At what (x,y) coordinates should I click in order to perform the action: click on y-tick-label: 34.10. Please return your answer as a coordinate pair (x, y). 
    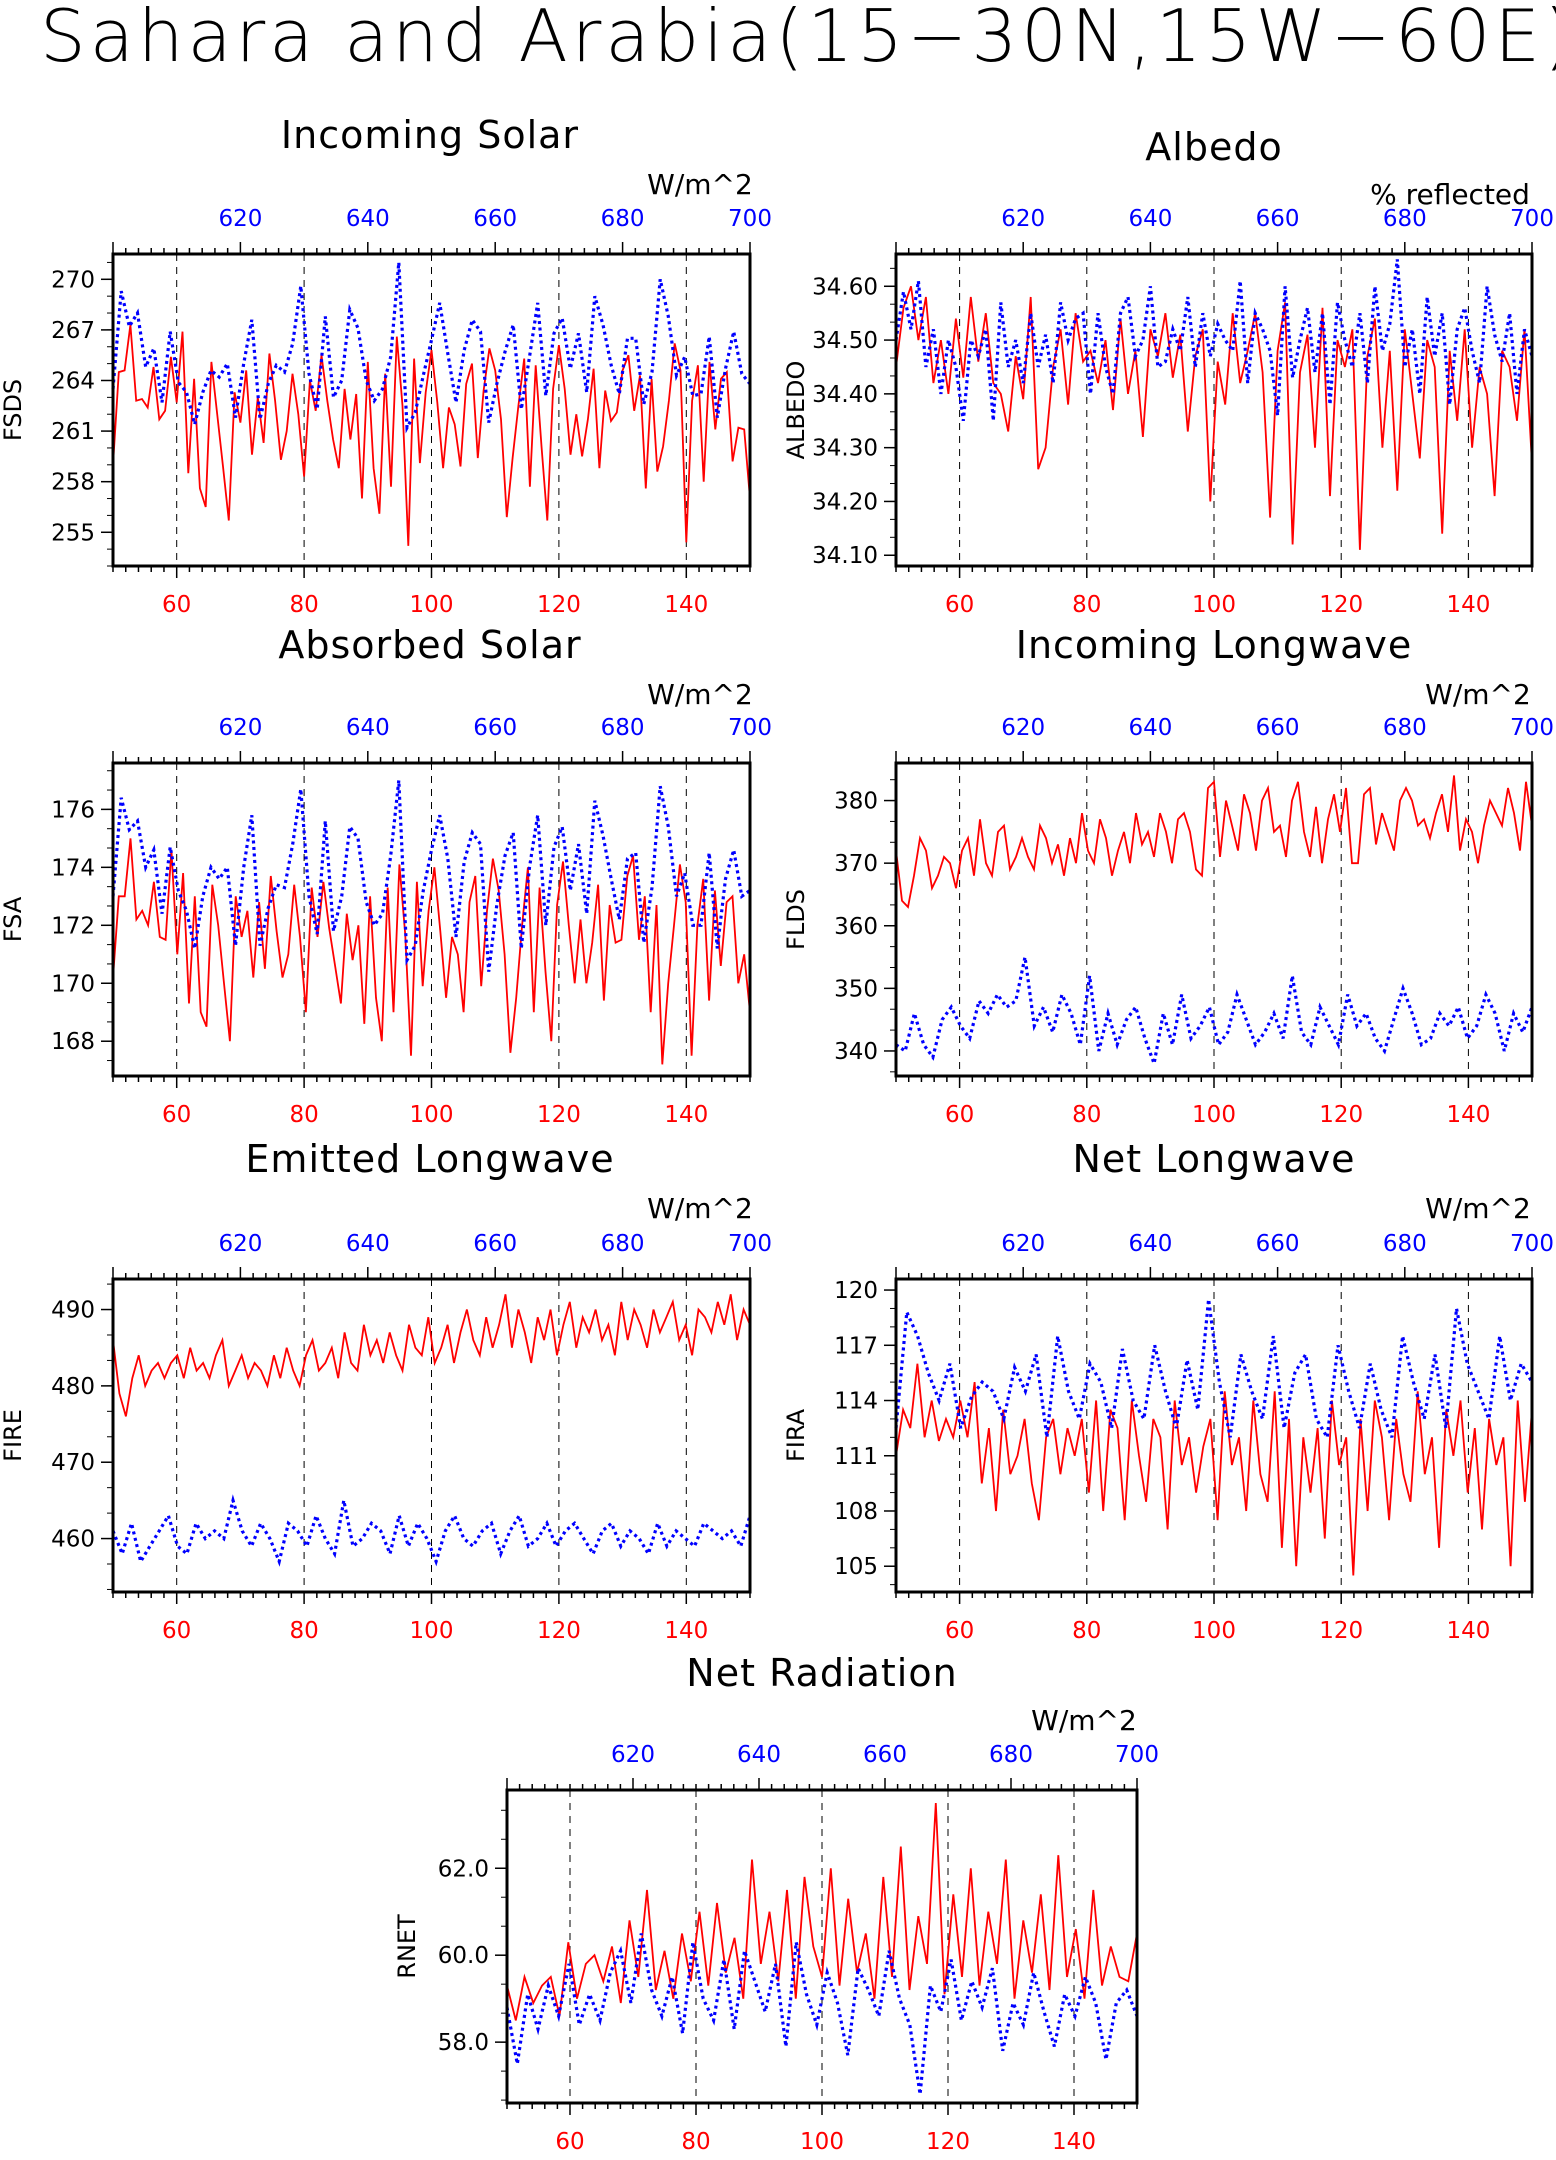
    Looking at the image, I should click on (845, 556).